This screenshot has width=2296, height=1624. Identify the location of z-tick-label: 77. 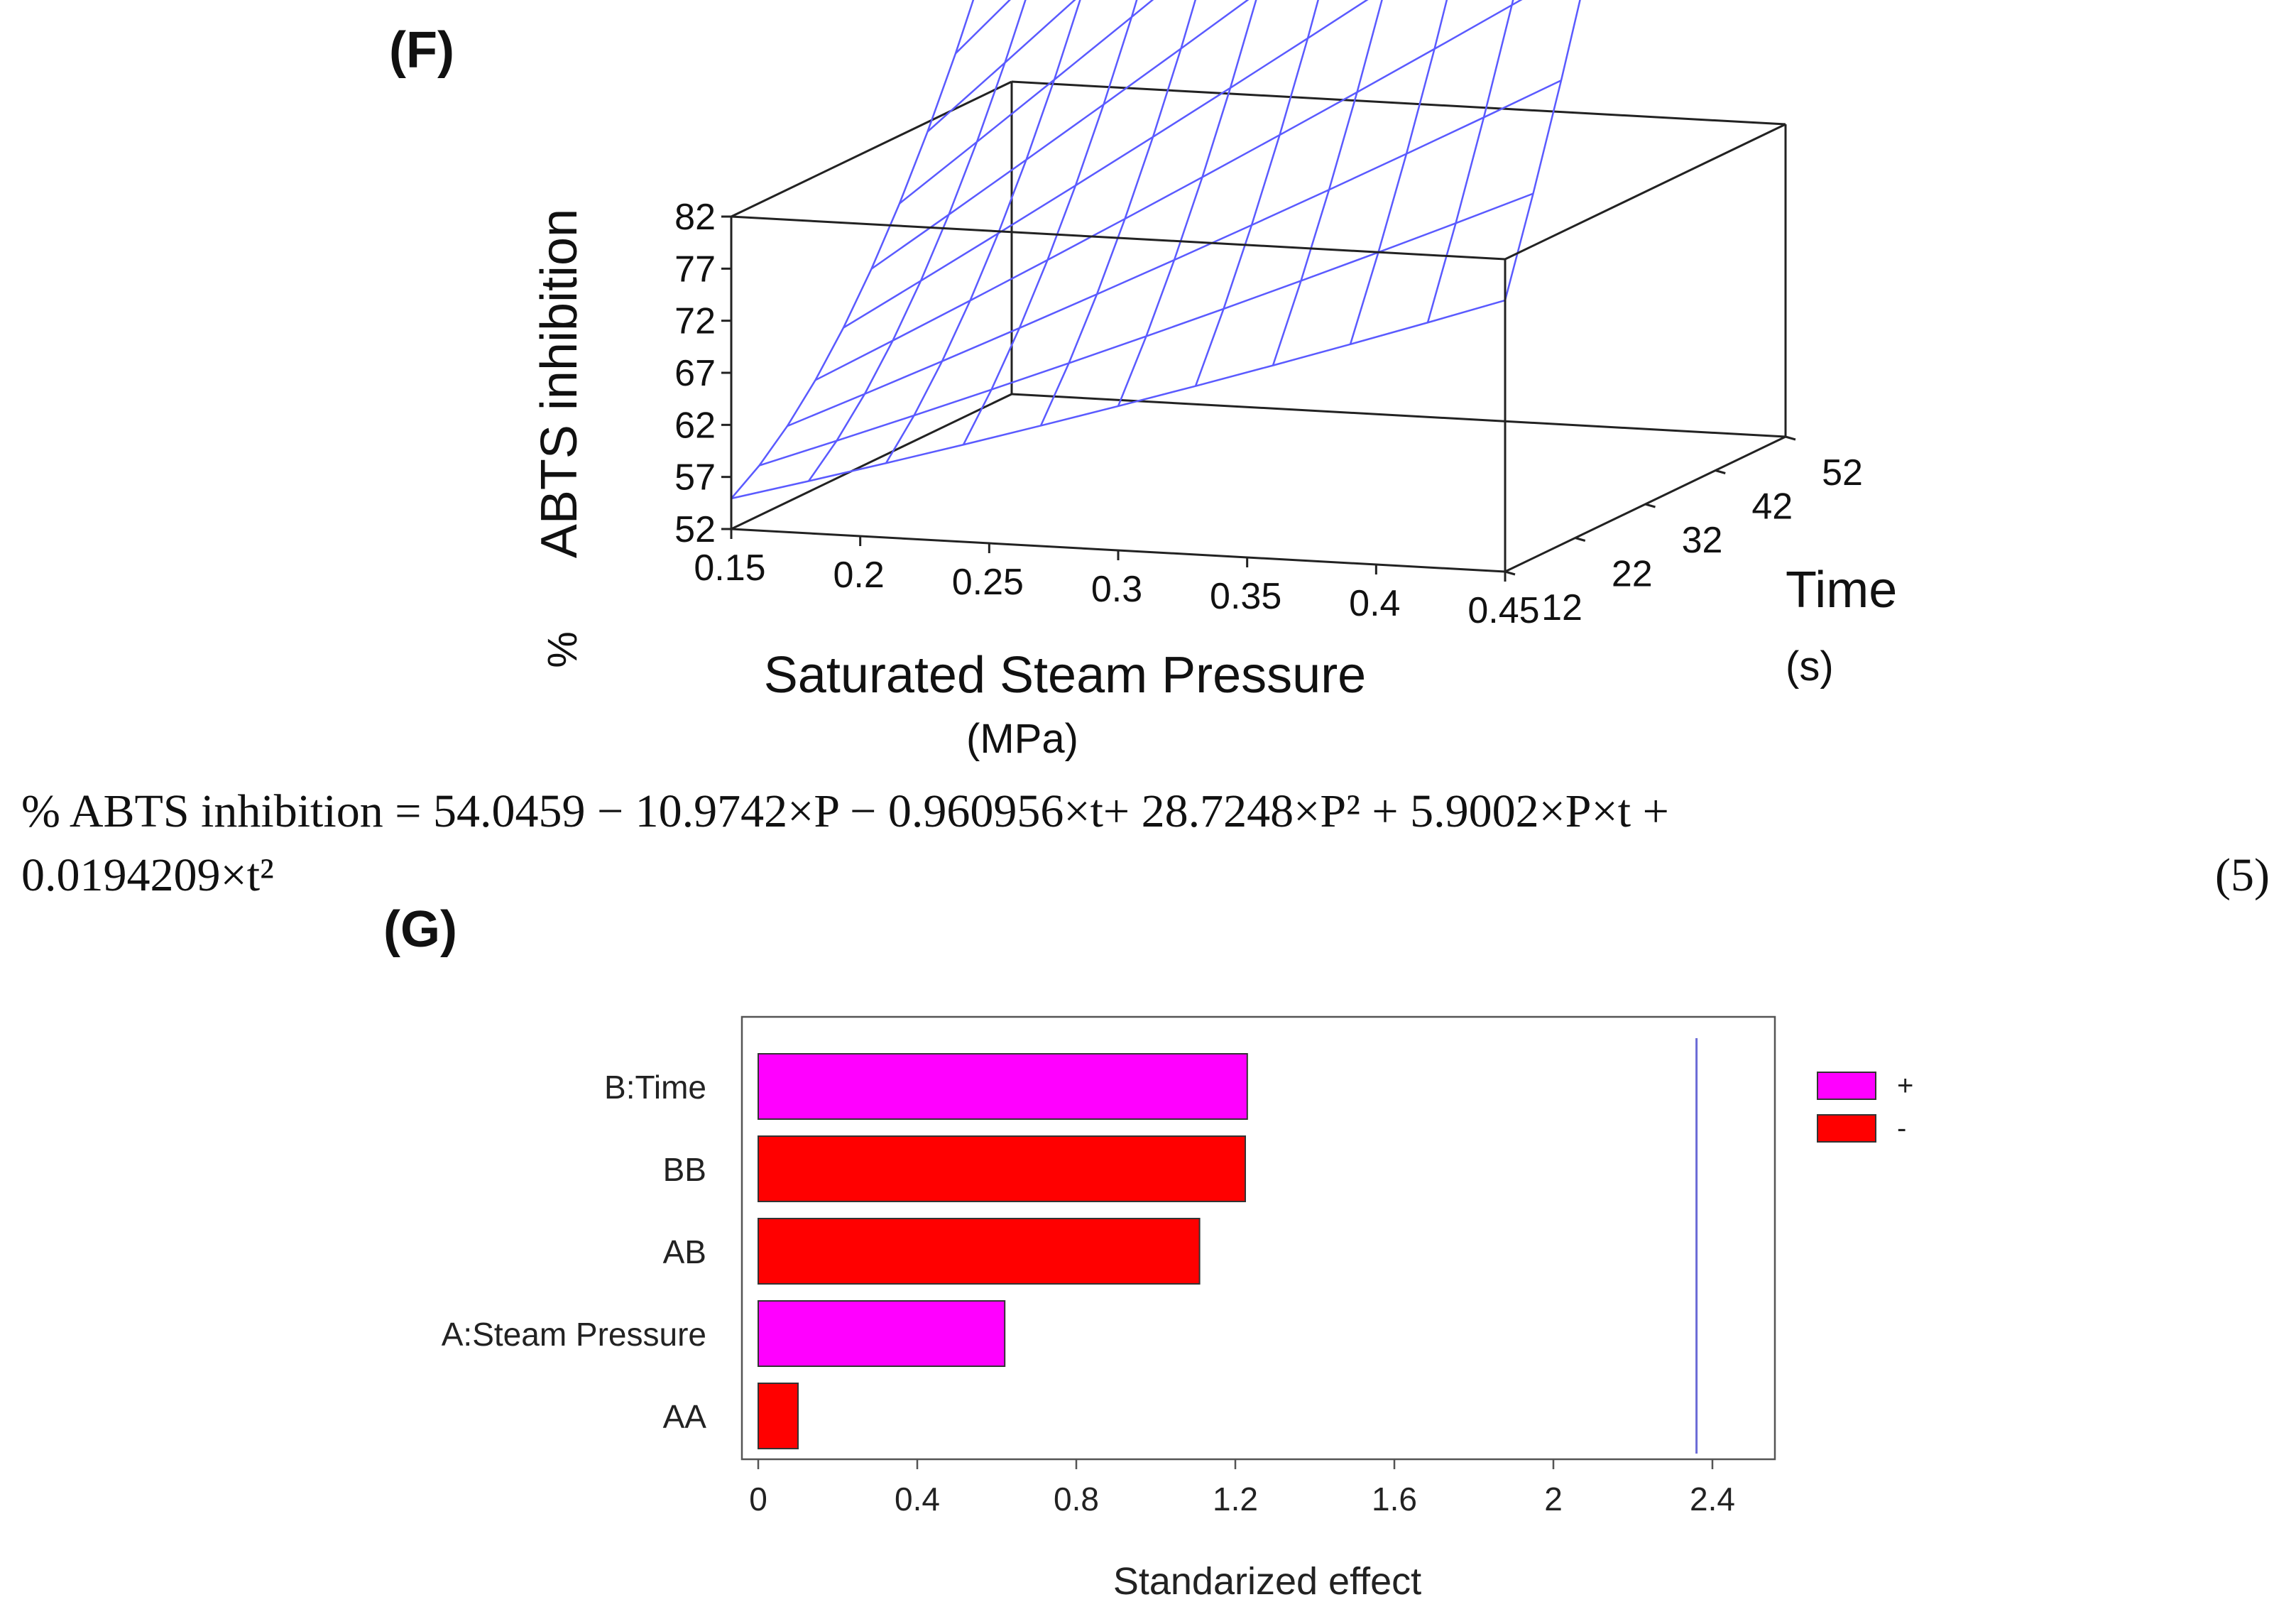
(695, 269).